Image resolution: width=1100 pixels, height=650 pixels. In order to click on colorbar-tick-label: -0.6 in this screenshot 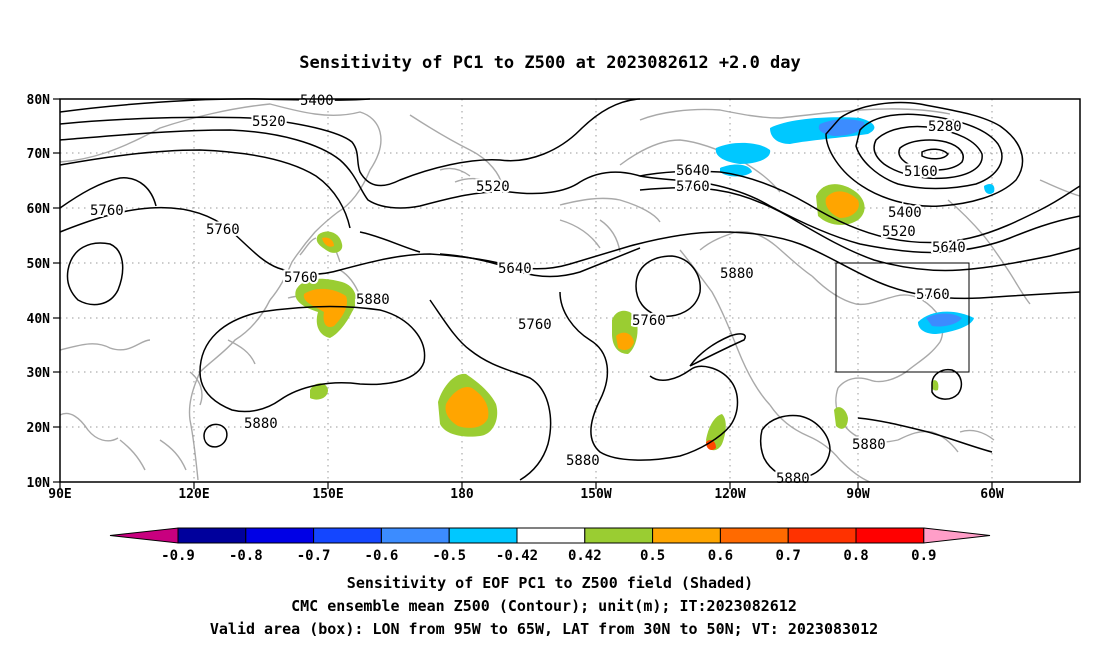, I will do `click(382, 556)`.